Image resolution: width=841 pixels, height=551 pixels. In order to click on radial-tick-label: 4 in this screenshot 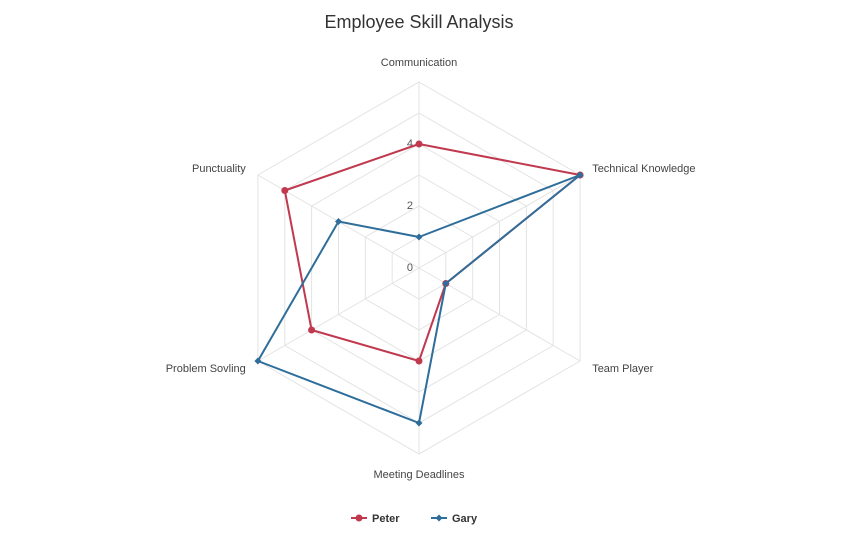, I will do `click(410, 144)`.